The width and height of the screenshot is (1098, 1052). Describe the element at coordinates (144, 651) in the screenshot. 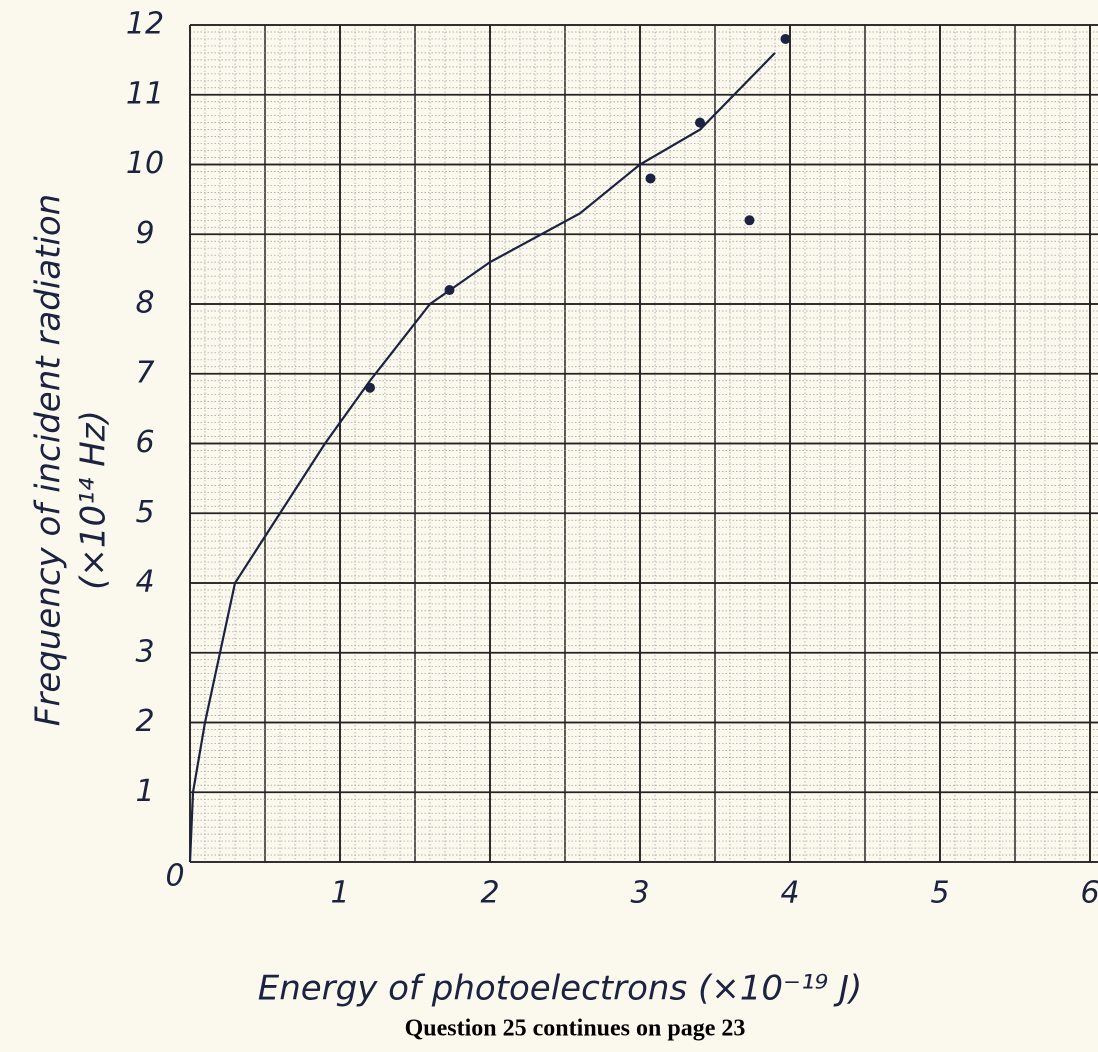

I see `y-tick-label: 3` at that location.